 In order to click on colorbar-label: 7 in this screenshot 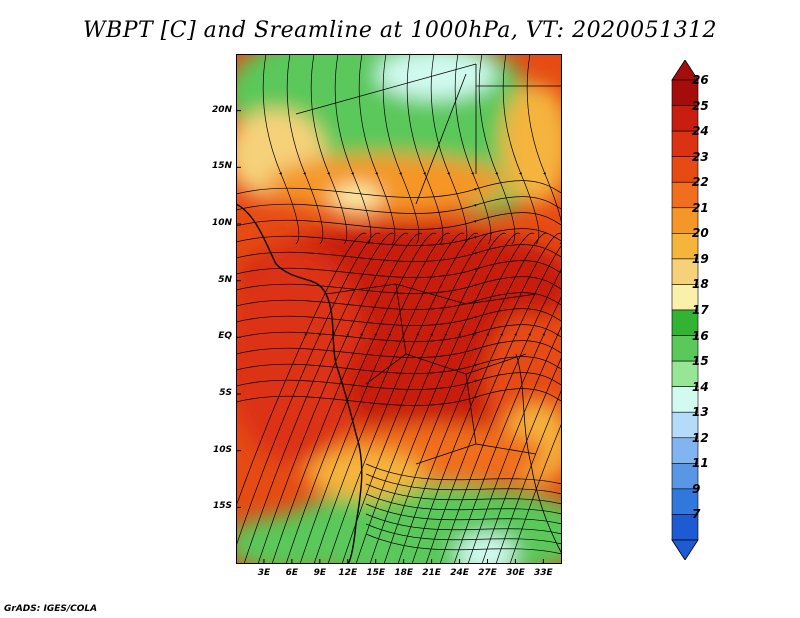, I will do `click(696, 514)`.